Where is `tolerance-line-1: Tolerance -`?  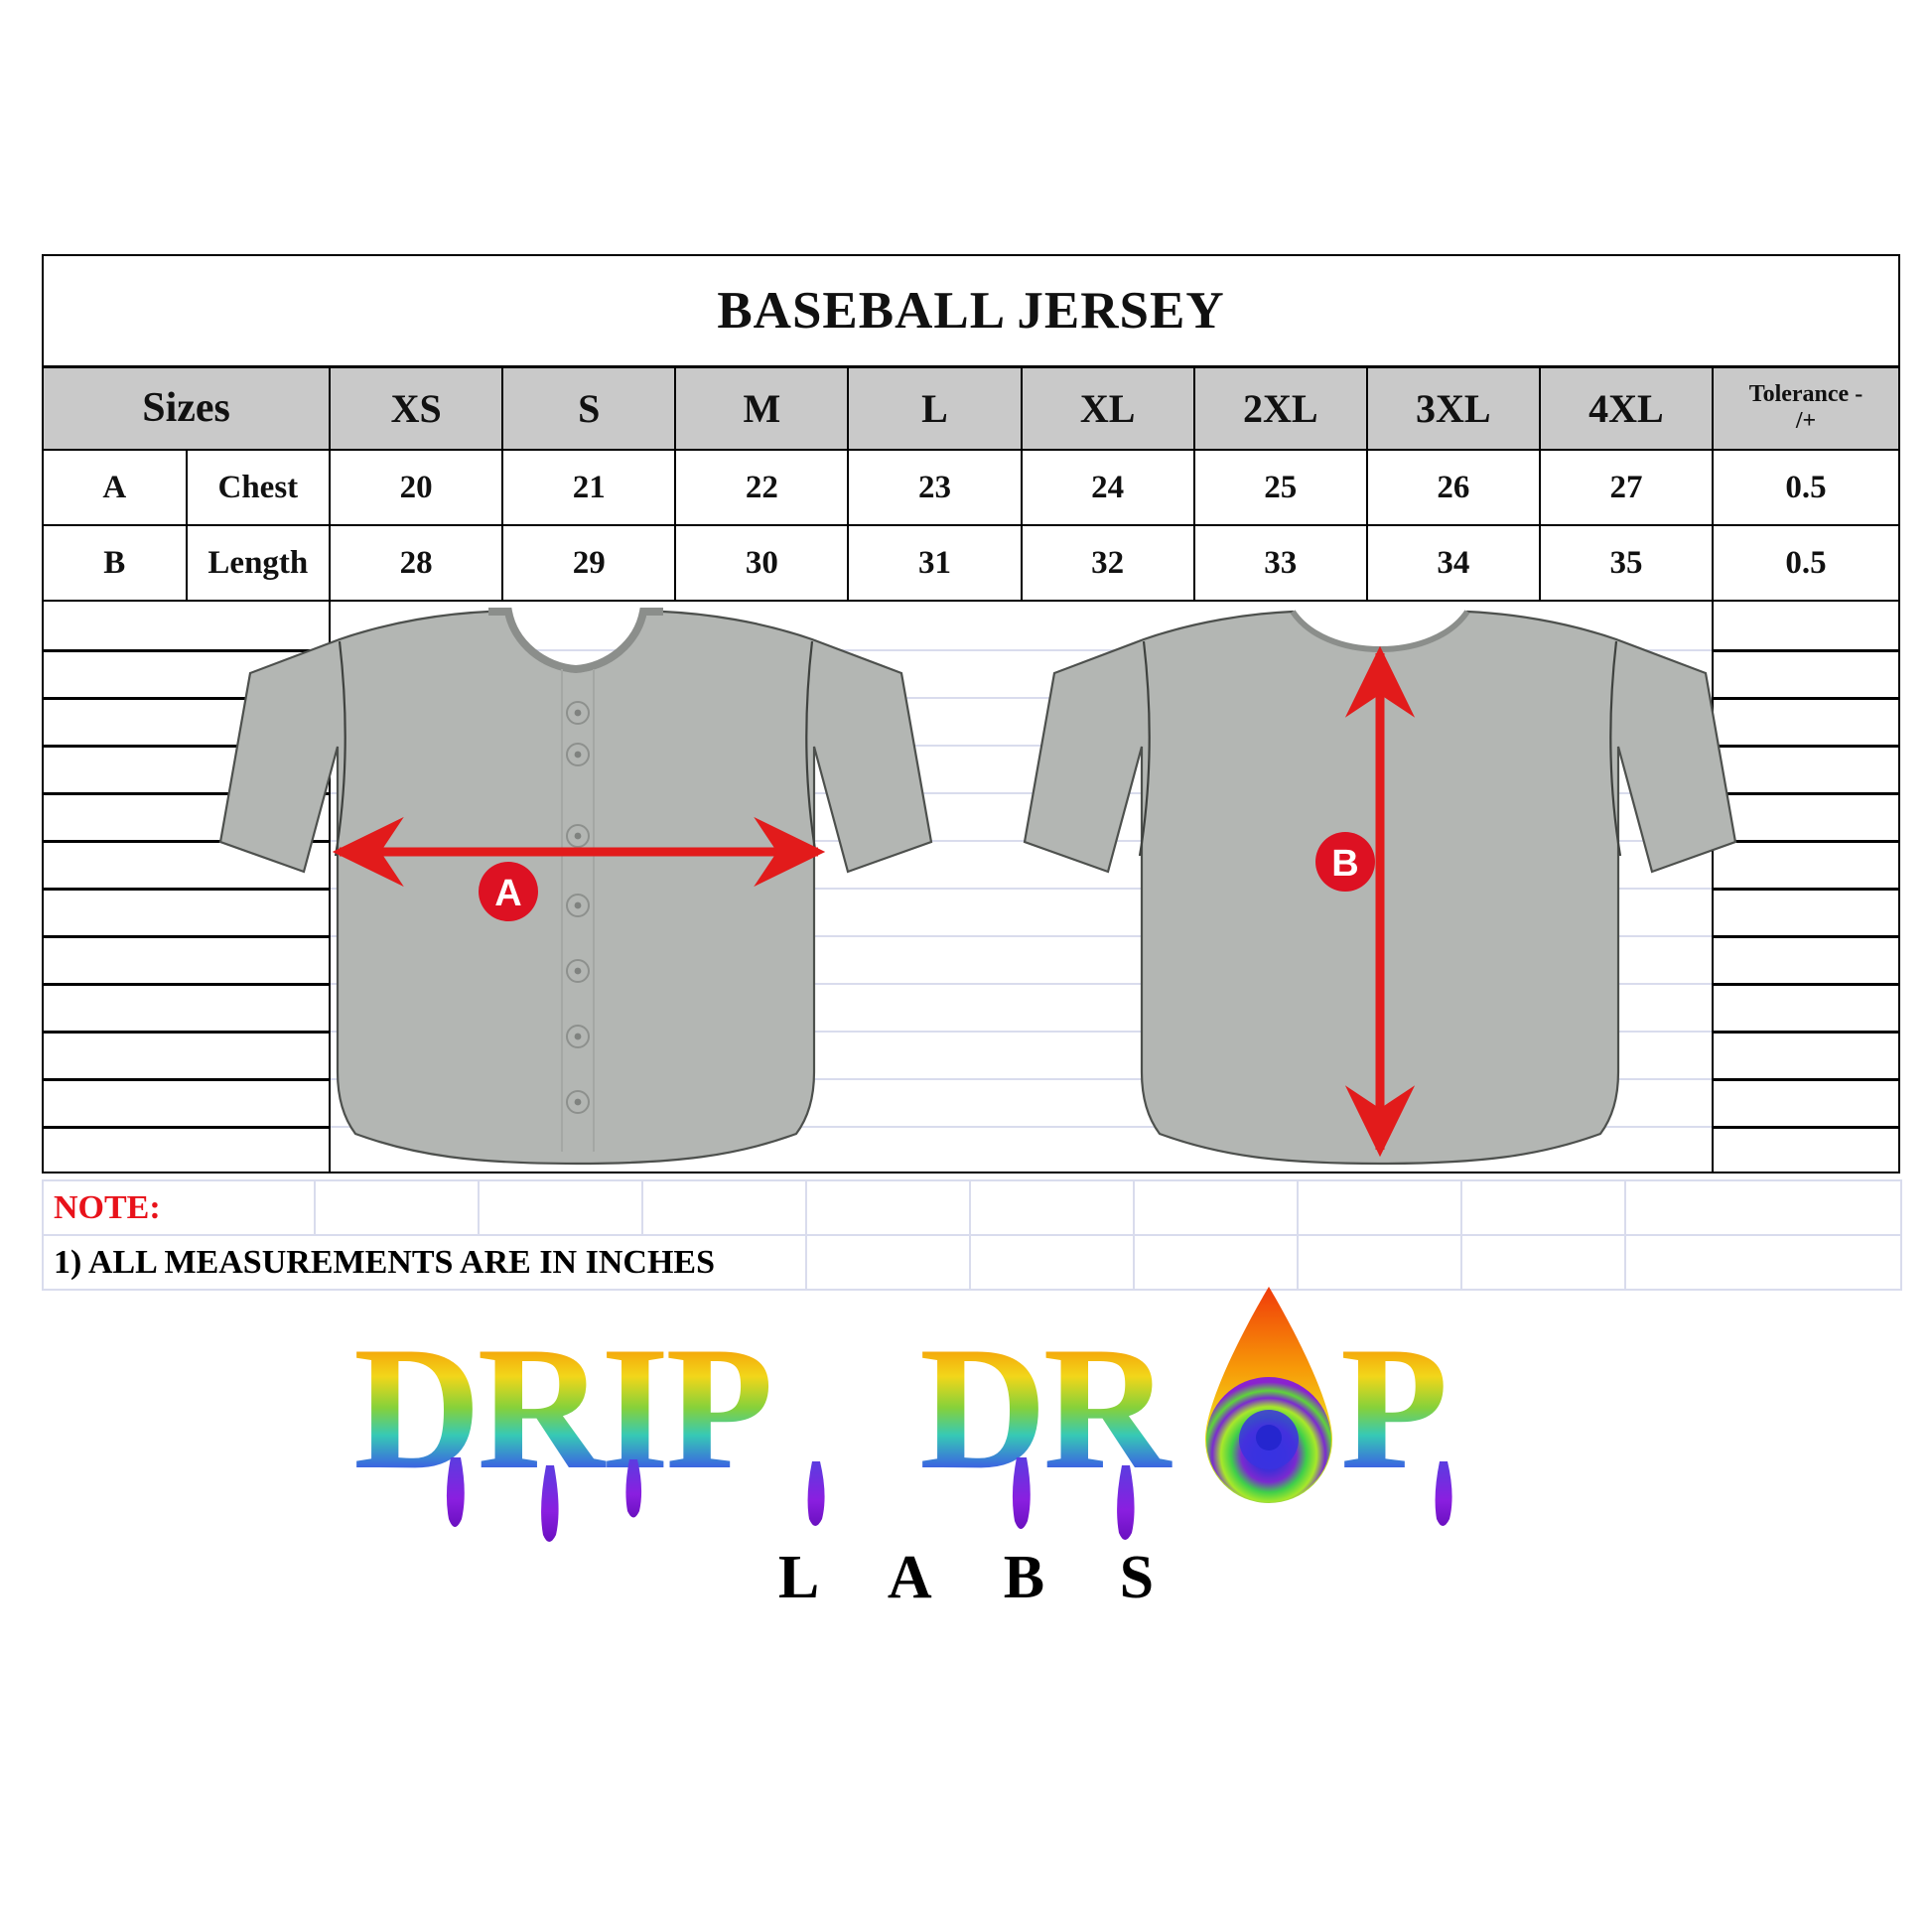 tolerance-line-1: Tolerance - is located at coordinates (1806, 393).